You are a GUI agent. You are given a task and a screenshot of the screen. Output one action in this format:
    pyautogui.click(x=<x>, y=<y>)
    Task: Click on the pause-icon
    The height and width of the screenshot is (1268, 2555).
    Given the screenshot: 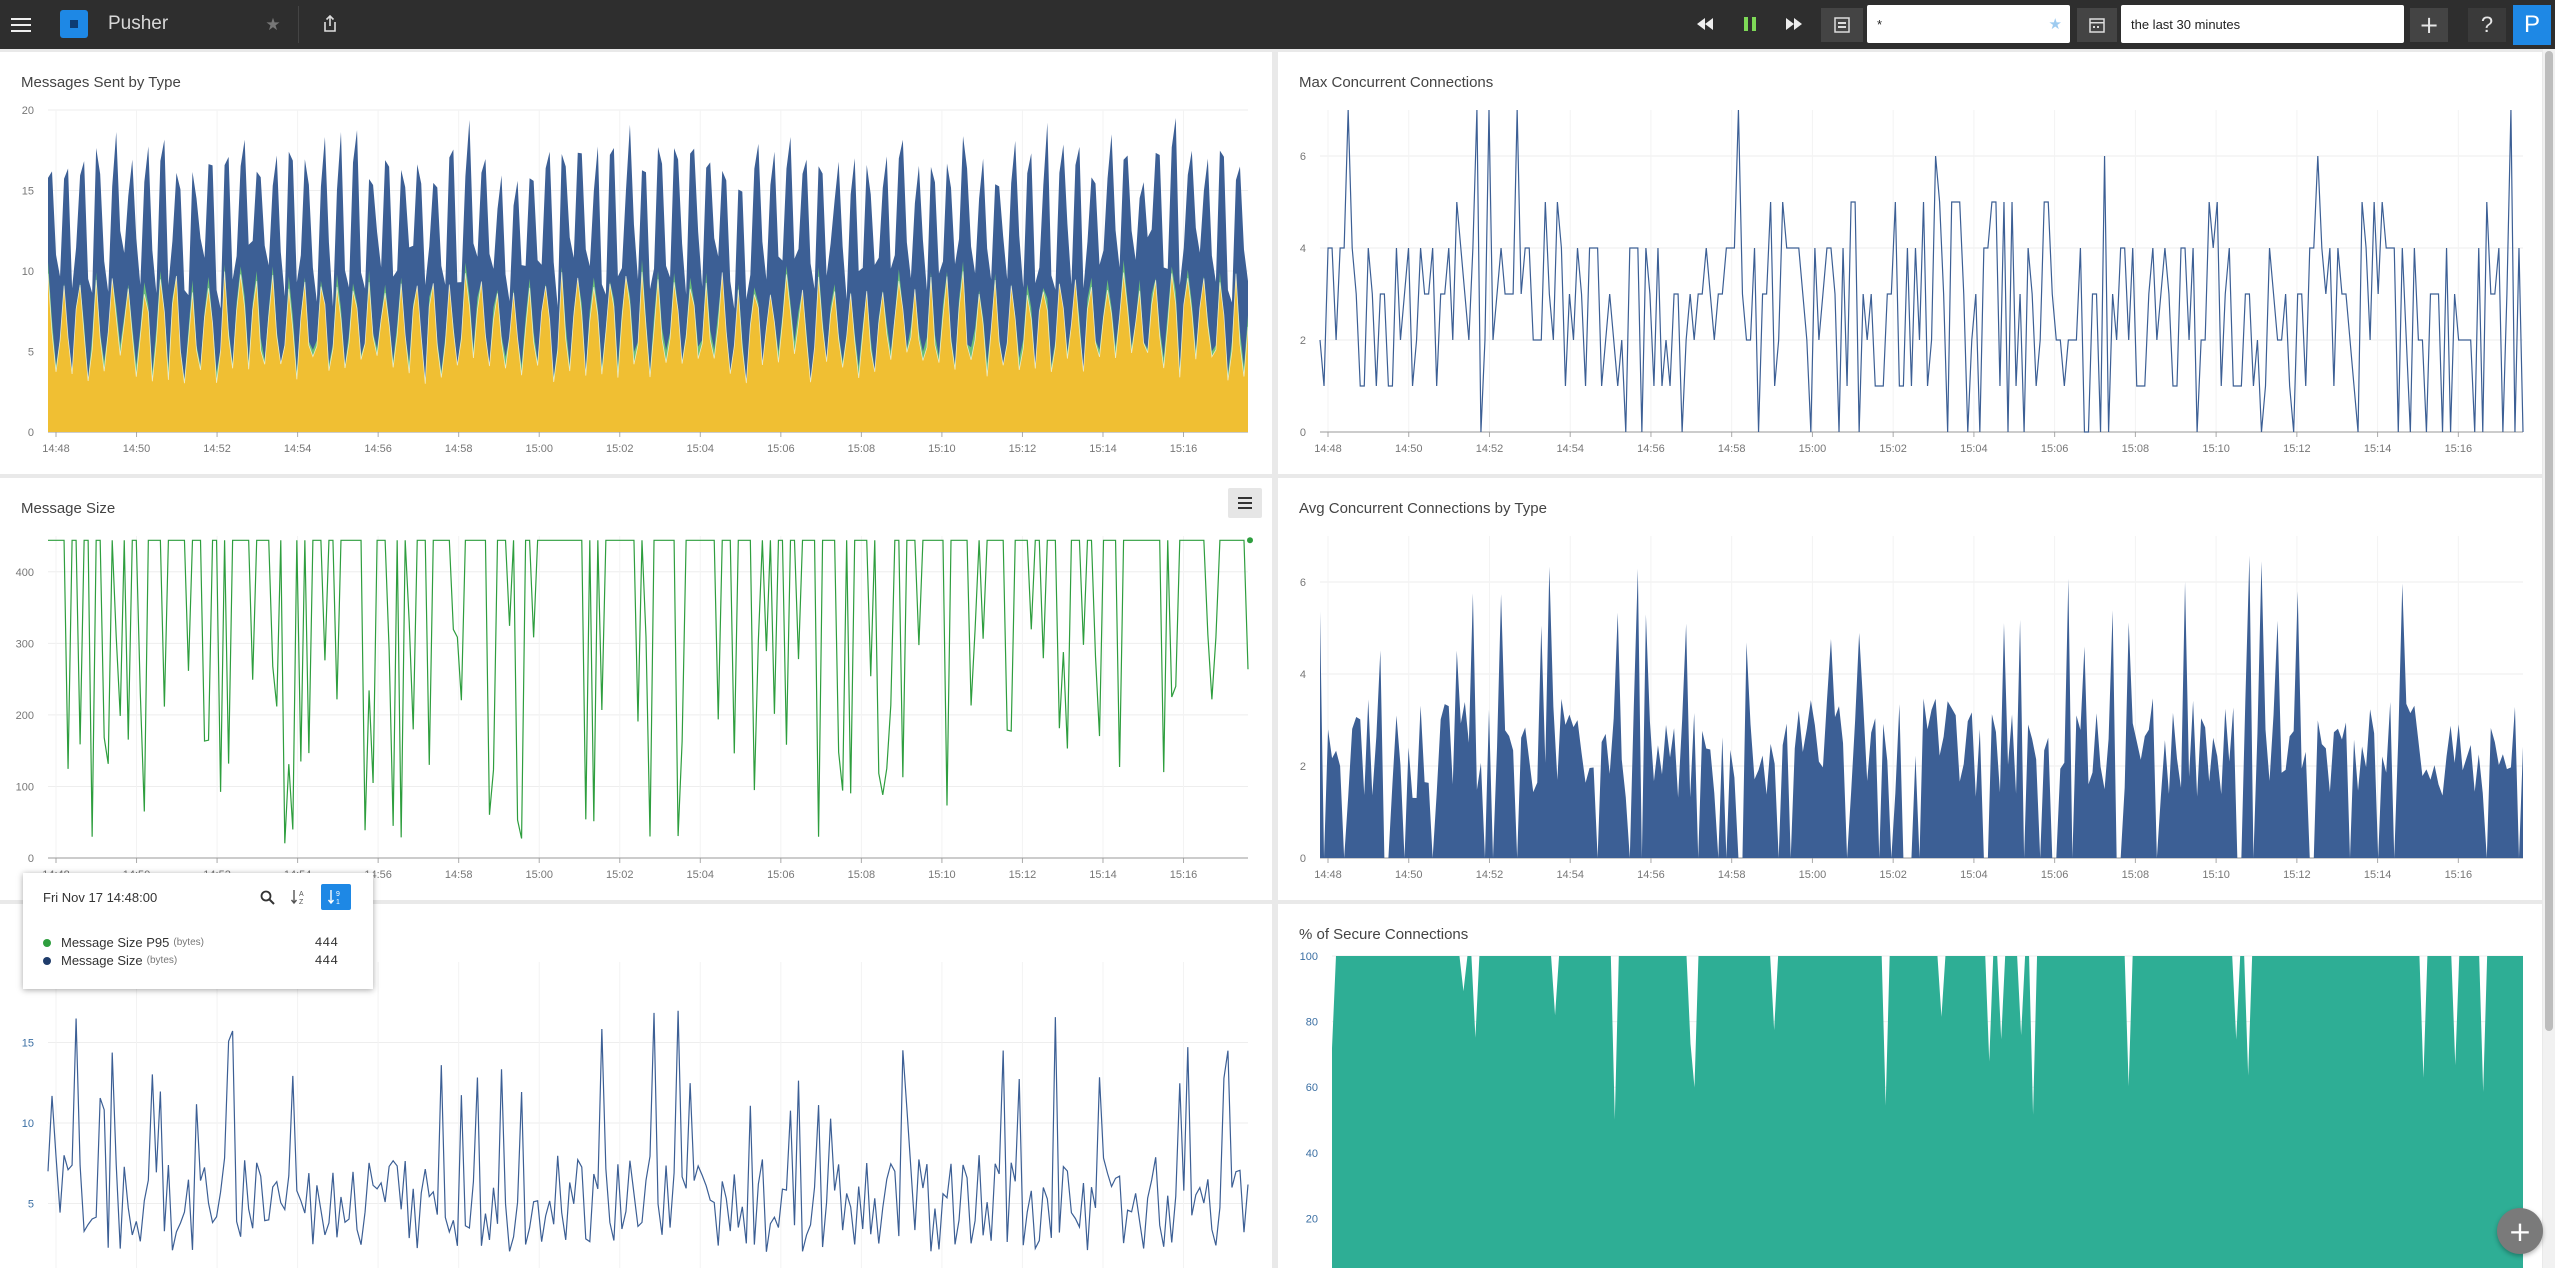 What is the action you would take?
    pyautogui.click(x=1750, y=24)
    